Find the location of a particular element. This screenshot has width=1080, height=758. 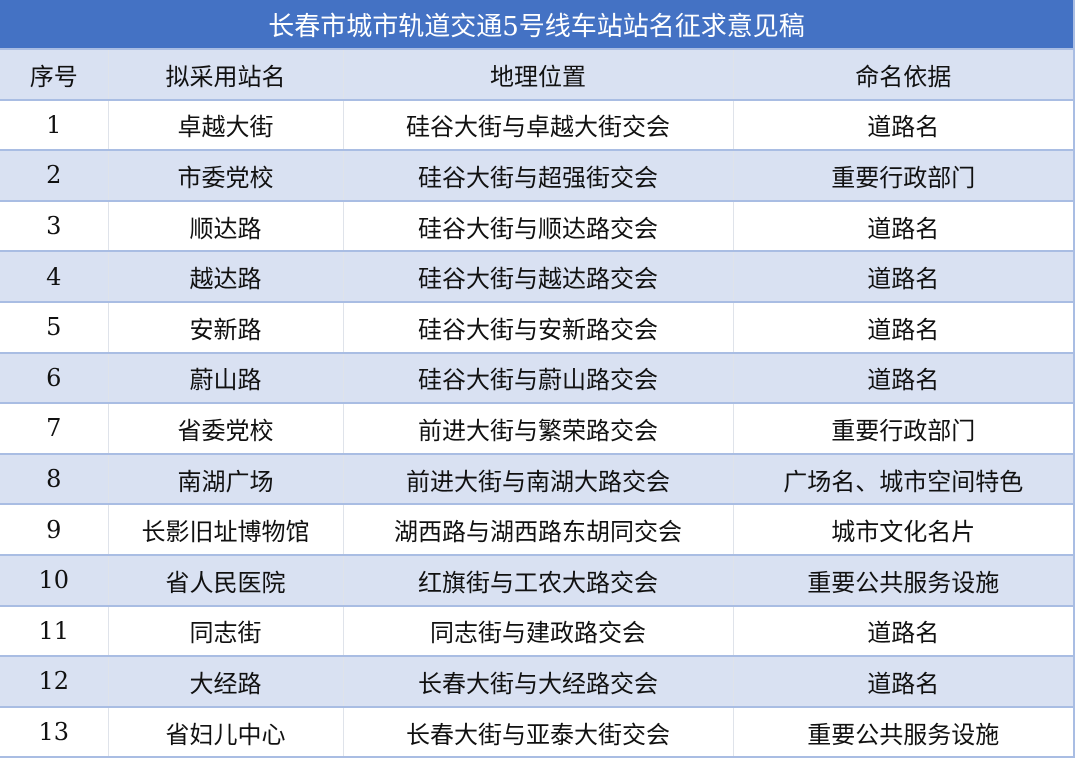

table-row: 10 省人民医院 红旗街与工农大路交会 重要公共服务设施 is located at coordinates (538, 580).